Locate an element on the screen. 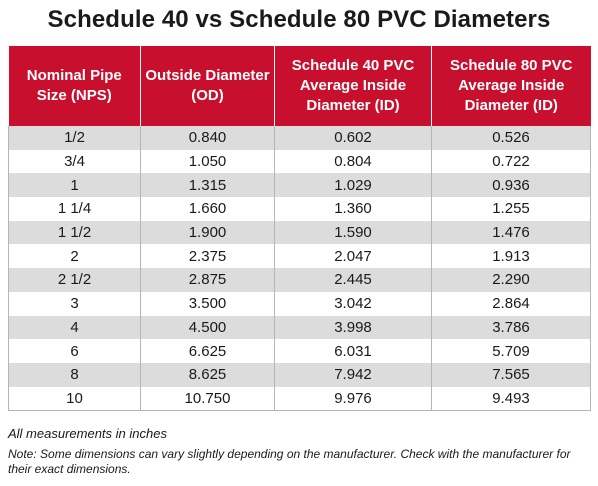 This screenshot has width=598, height=486. cell-nps: 8 is located at coordinates (74, 374).